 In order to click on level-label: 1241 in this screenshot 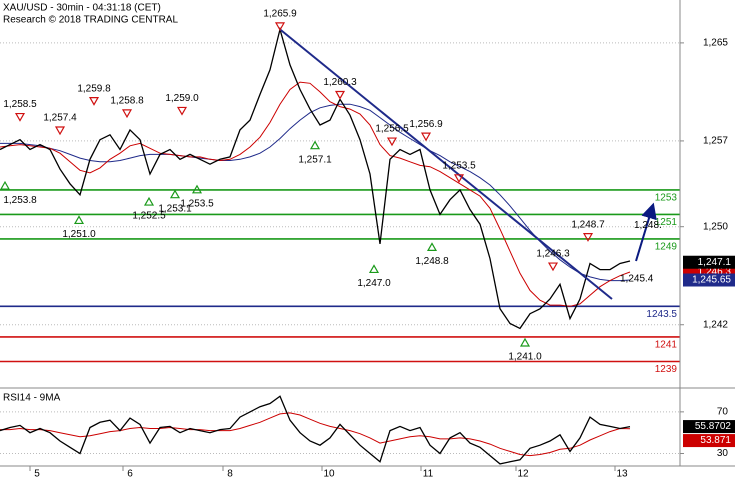, I will do `click(666, 345)`.